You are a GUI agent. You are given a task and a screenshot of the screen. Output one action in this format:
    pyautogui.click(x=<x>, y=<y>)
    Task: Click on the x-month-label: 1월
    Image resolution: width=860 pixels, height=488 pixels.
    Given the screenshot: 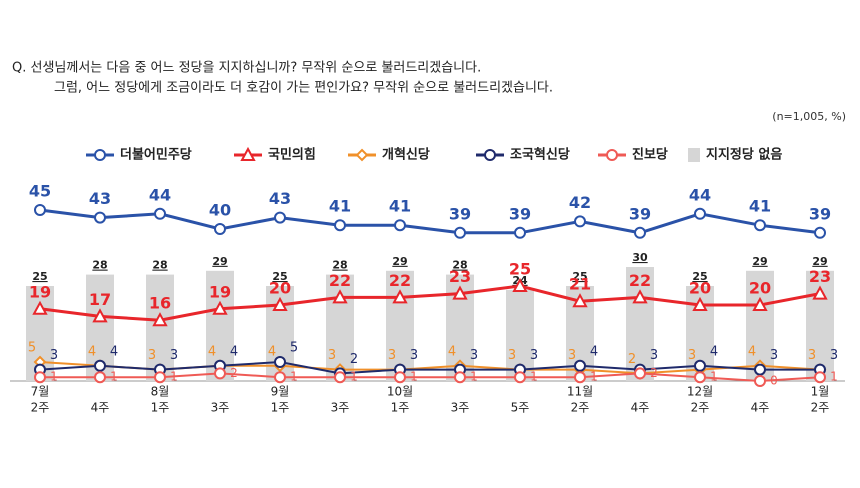 What is the action you would take?
    pyautogui.click(x=820, y=392)
    